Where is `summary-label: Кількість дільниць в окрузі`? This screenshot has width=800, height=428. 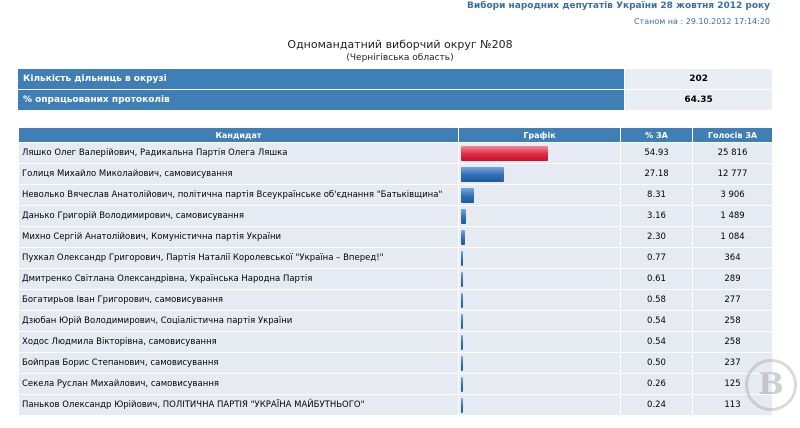 summary-label: Кількість дільниць в окрузі is located at coordinates (321, 79).